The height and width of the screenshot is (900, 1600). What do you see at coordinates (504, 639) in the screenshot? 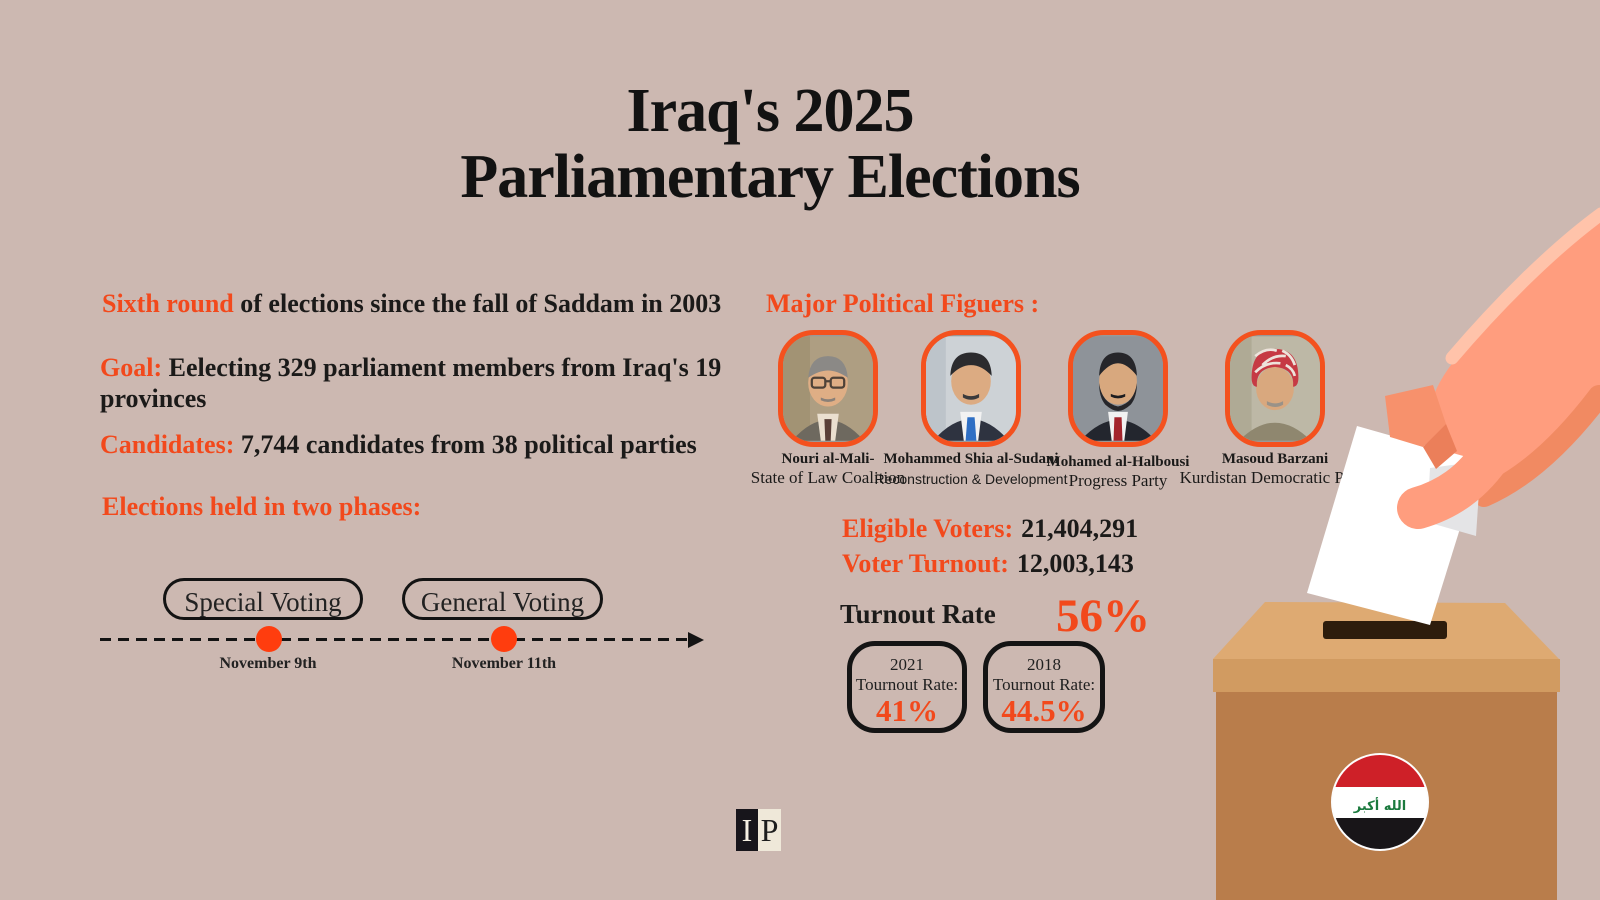
I see `timeline-dot-general` at bounding box center [504, 639].